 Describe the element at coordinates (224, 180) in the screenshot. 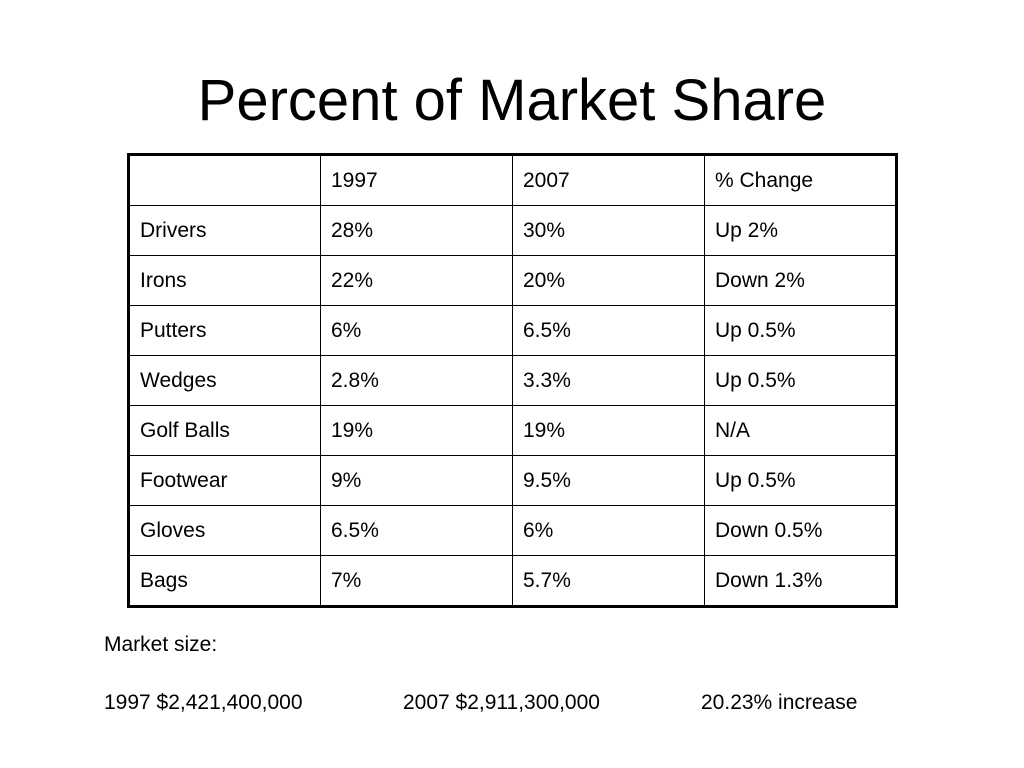

I see `header-cell-category` at that location.